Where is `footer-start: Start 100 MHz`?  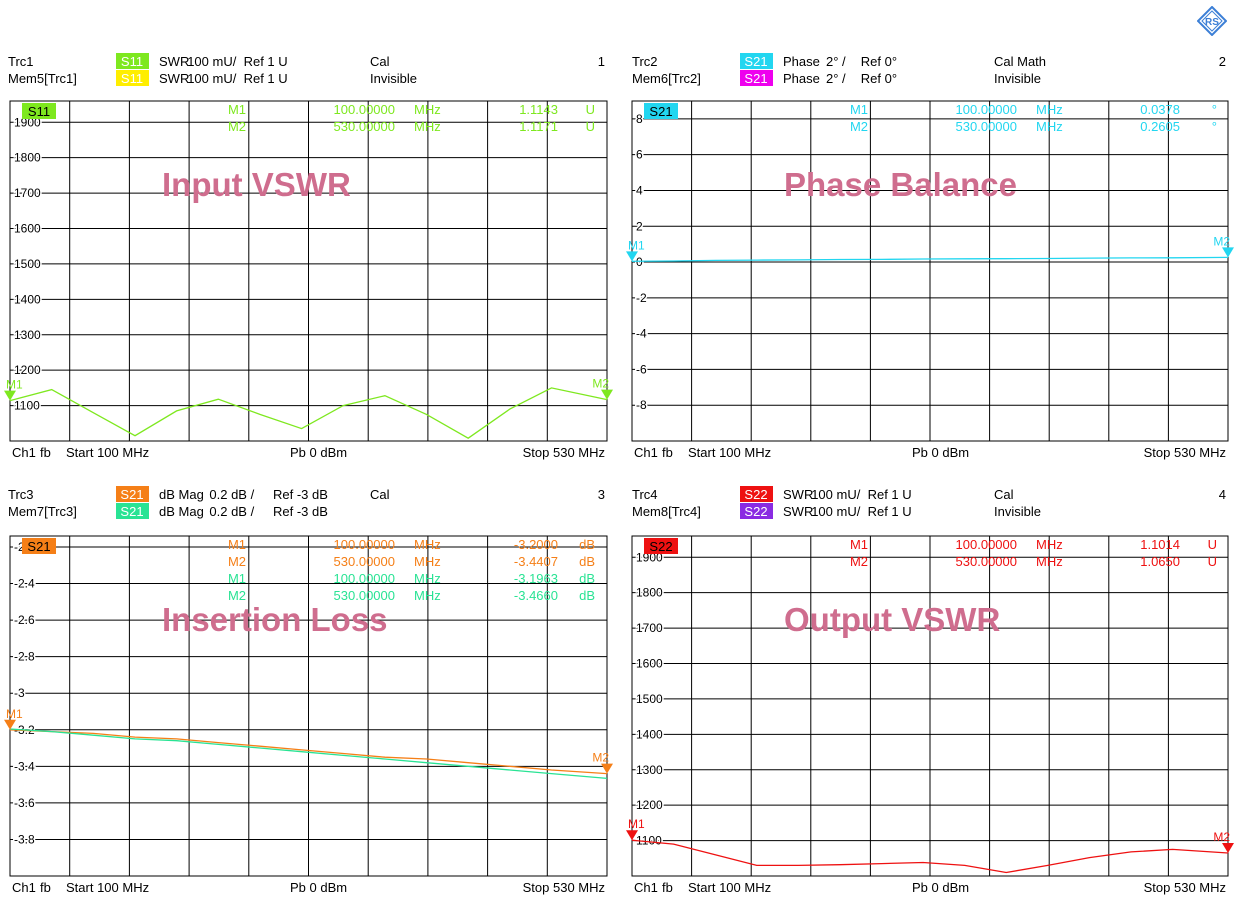
footer-start: Start 100 MHz is located at coordinates (107, 887).